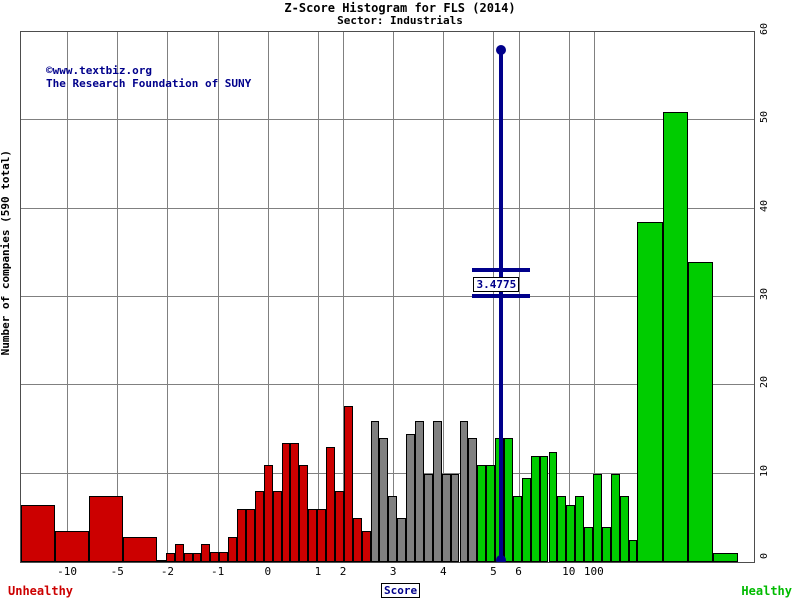 This screenshot has height=600, width=800. Describe the element at coordinates (167, 571) in the screenshot. I see `x-tick-label: -2` at that location.